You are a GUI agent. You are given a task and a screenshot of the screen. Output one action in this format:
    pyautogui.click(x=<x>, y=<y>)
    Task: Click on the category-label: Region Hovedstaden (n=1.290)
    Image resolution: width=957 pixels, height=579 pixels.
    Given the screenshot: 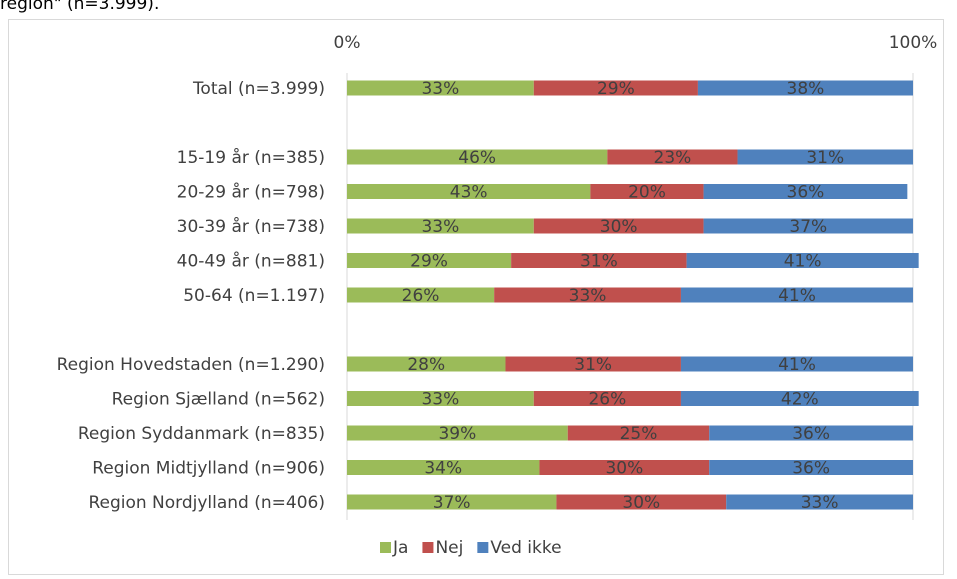 What is the action you would take?
    pyautogui.click(x=191, y=365)
    